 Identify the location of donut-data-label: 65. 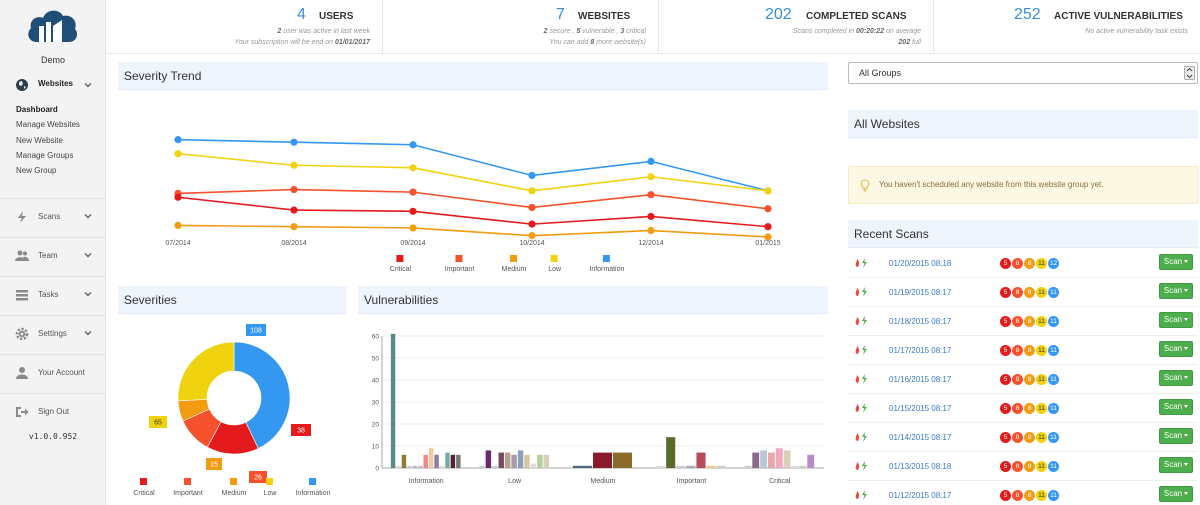
(158, 423).